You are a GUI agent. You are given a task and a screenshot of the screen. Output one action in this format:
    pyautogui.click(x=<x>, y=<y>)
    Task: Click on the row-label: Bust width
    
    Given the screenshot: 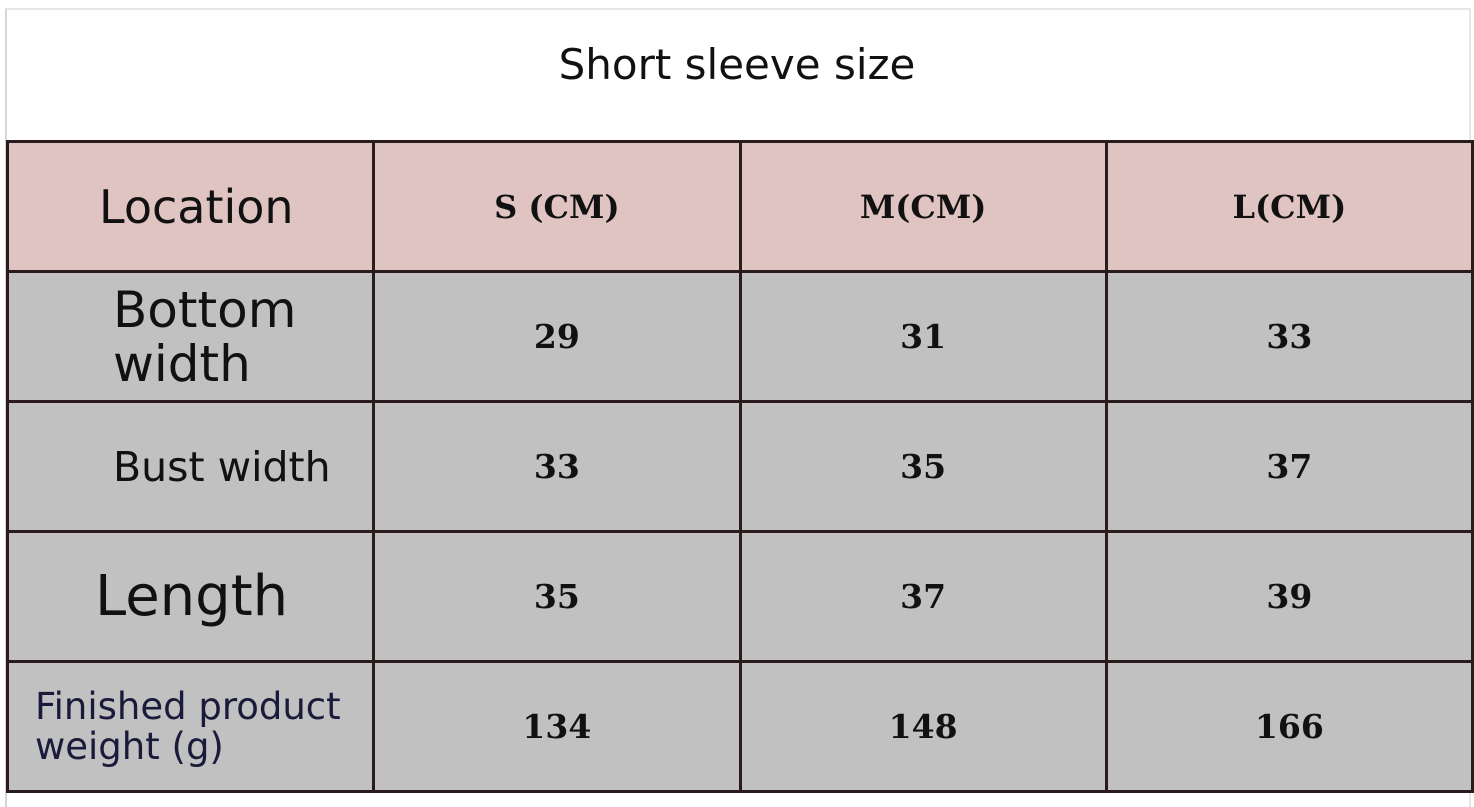 What is the action you would take?
    pyautogui.click(x=190, y=466)
    